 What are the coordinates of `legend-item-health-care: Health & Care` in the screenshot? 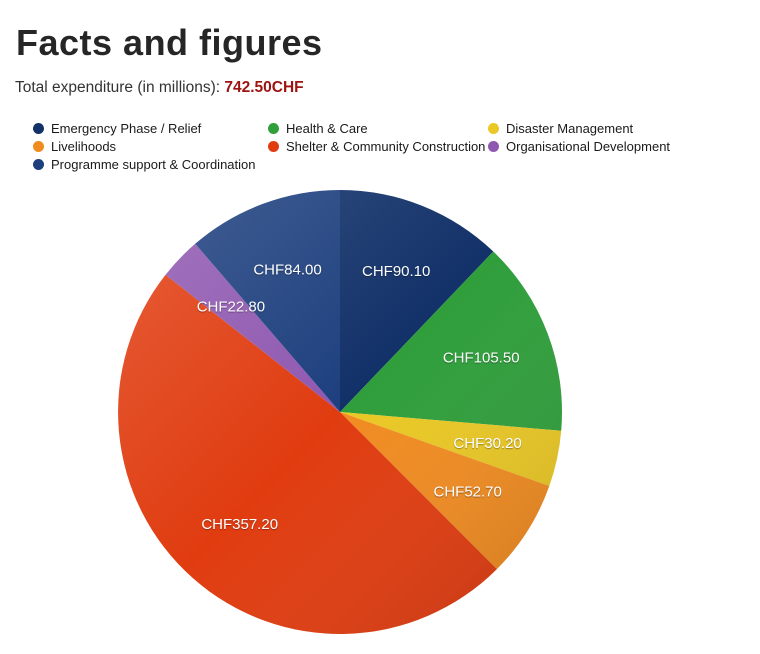 It's located at (378, 128).